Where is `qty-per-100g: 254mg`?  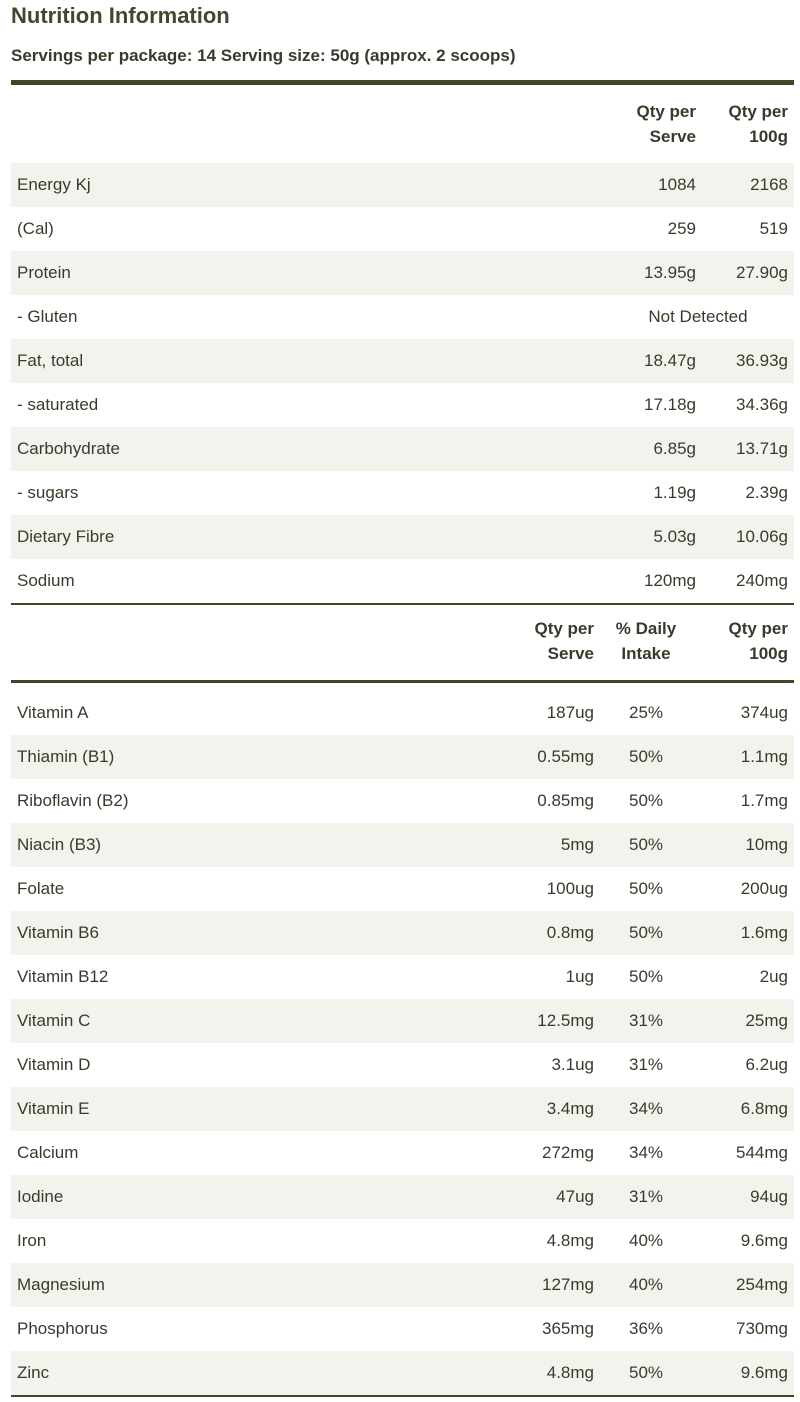
qty-per-100g: 254mg is located at coordinates (743, 1285).